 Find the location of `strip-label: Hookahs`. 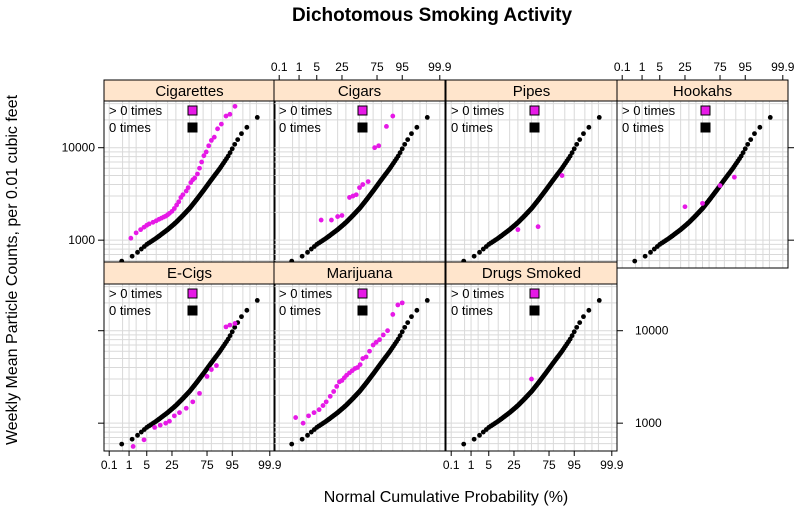

strip-label: Hookahs is located at coordinates (702, 91).